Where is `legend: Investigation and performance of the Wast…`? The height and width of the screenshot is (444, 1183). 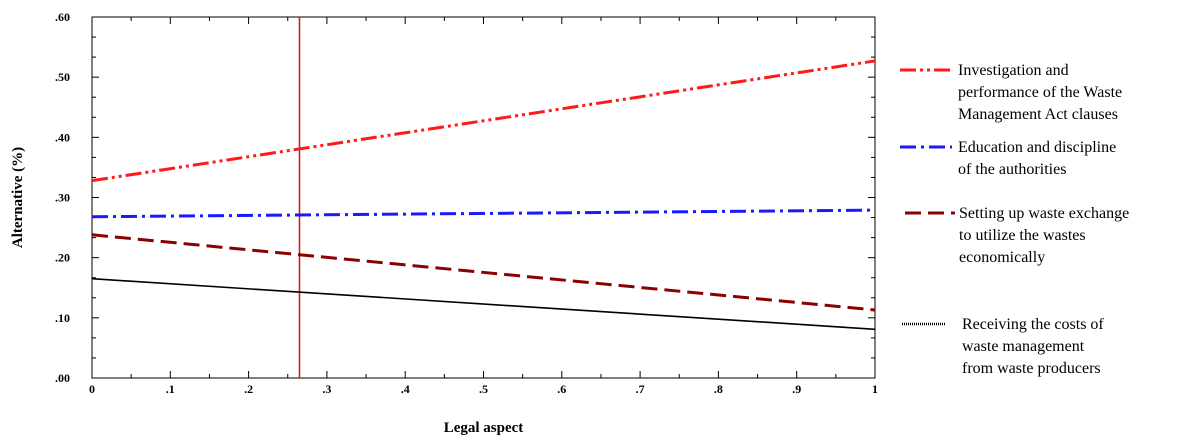 legend: Investigation and performance of the Wast… is located at coordinates (1014, 219).